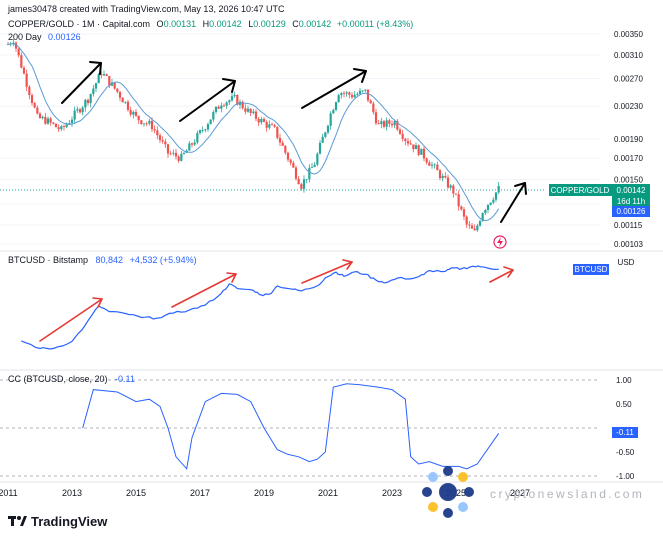 The height and width of the screenshot is (545, 663). I want to click on time-axis-label: 2011, so click(9, 493).